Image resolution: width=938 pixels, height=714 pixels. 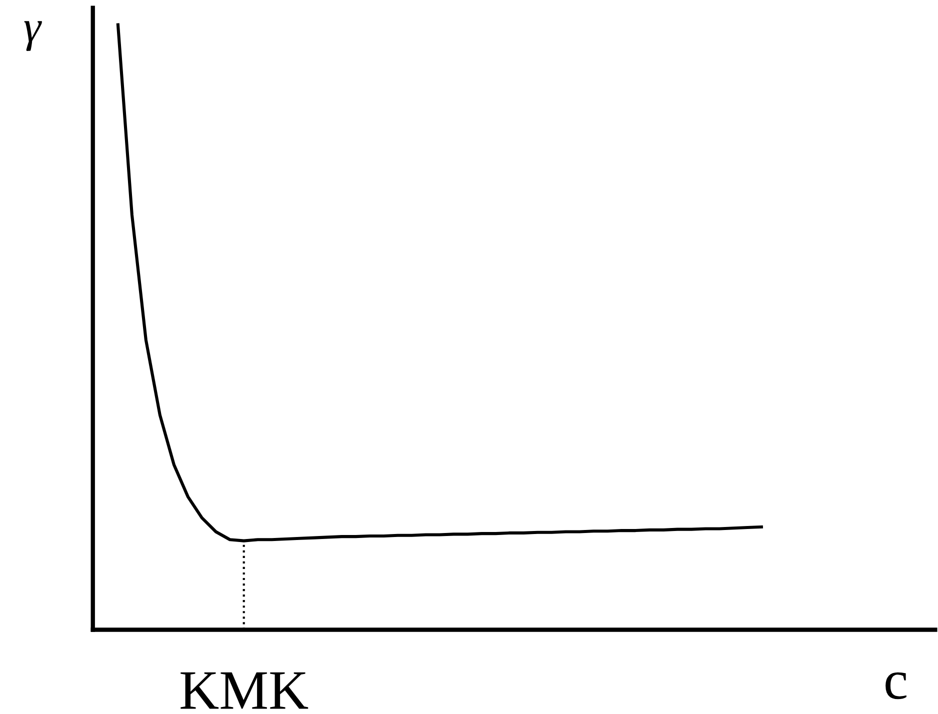 I want to click on y-axis-title: γ, so click(x=33, y=36).